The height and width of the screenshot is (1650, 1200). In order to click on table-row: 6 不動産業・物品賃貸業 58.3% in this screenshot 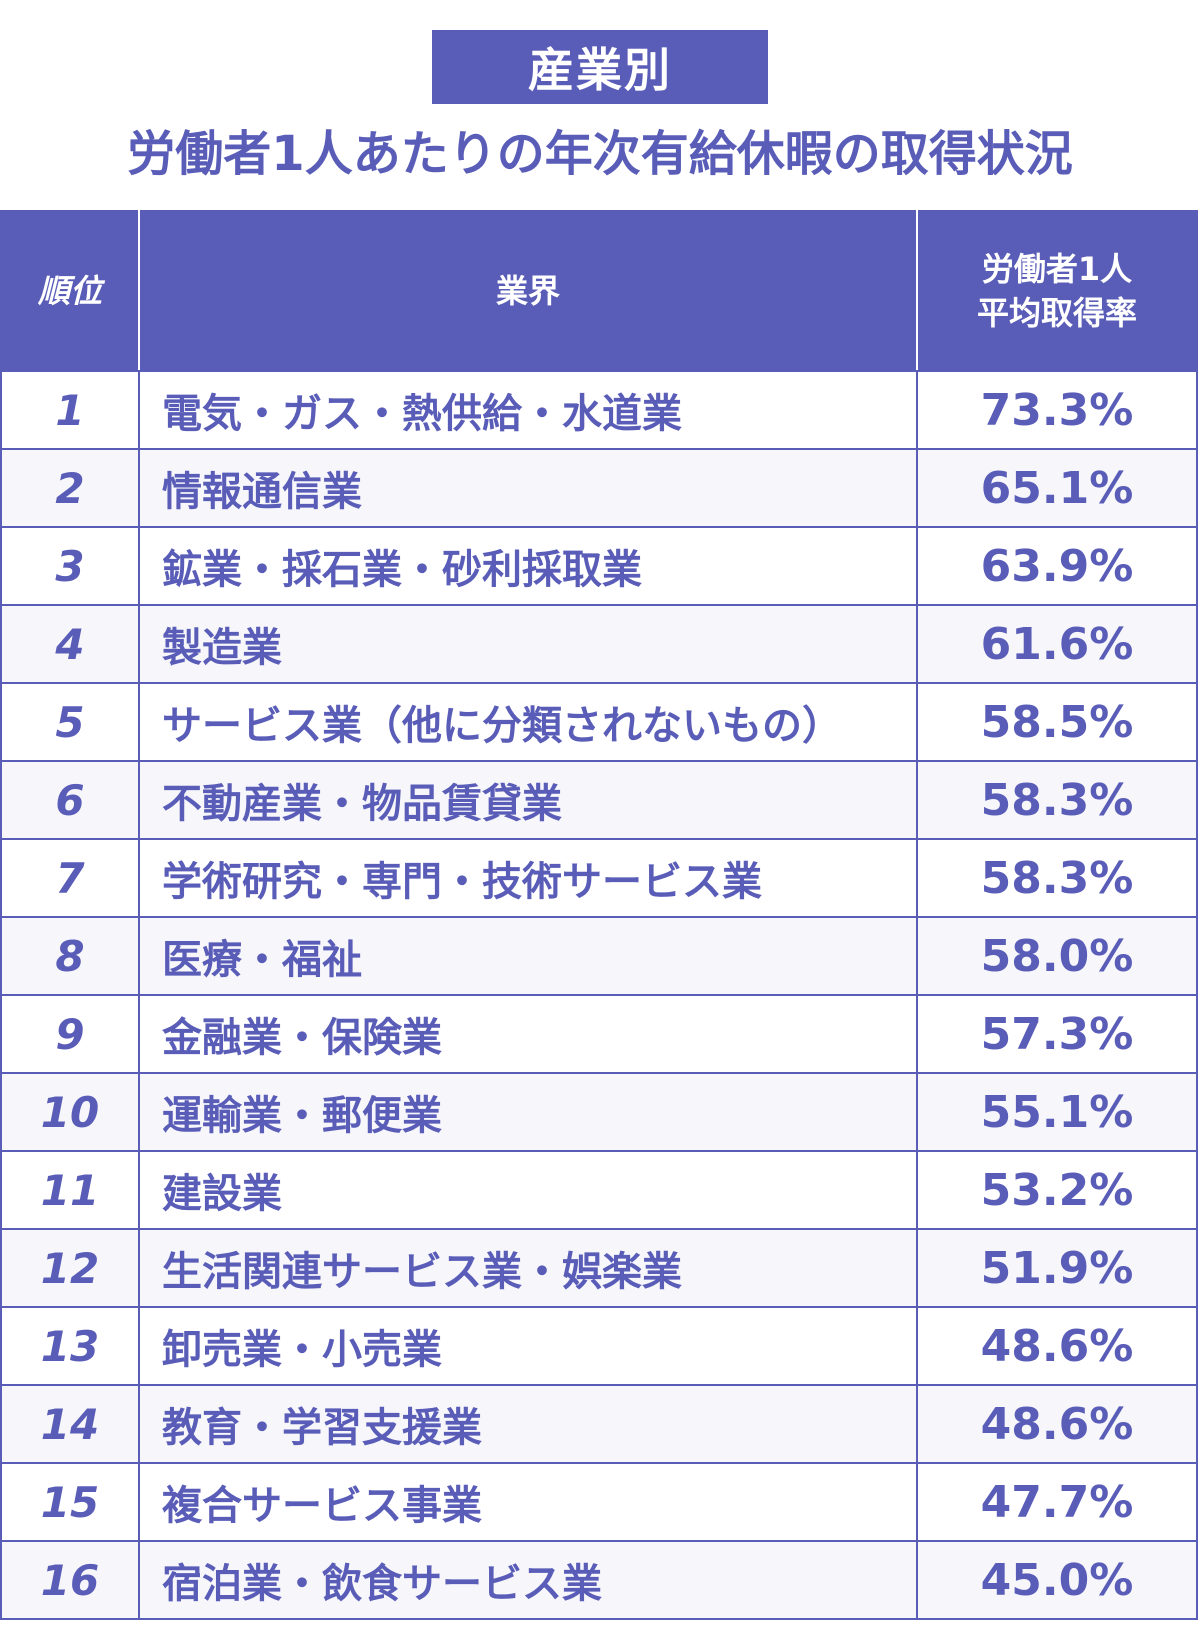, I will do `click(599, 800)`.